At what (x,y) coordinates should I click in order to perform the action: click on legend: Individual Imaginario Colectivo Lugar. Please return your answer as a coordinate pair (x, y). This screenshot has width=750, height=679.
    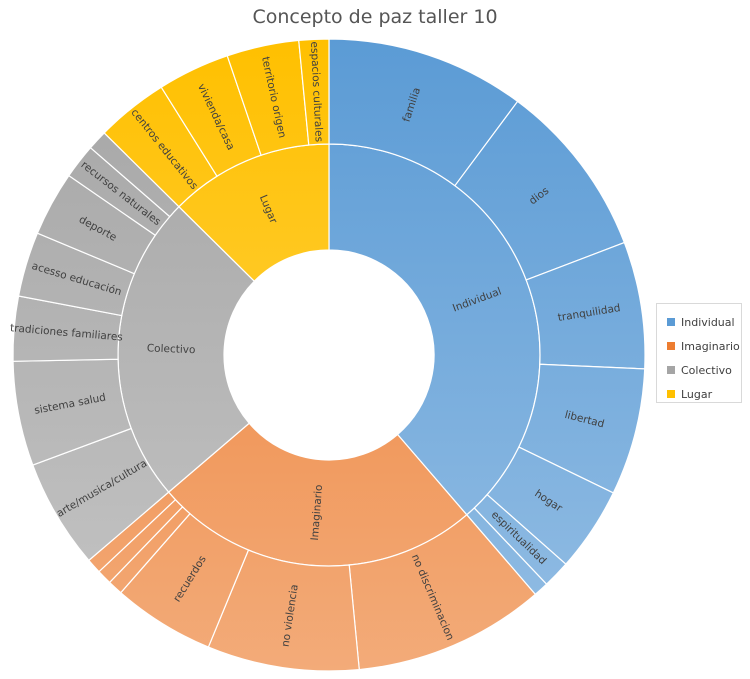
    Looking at the image, I should click on (699, 353).